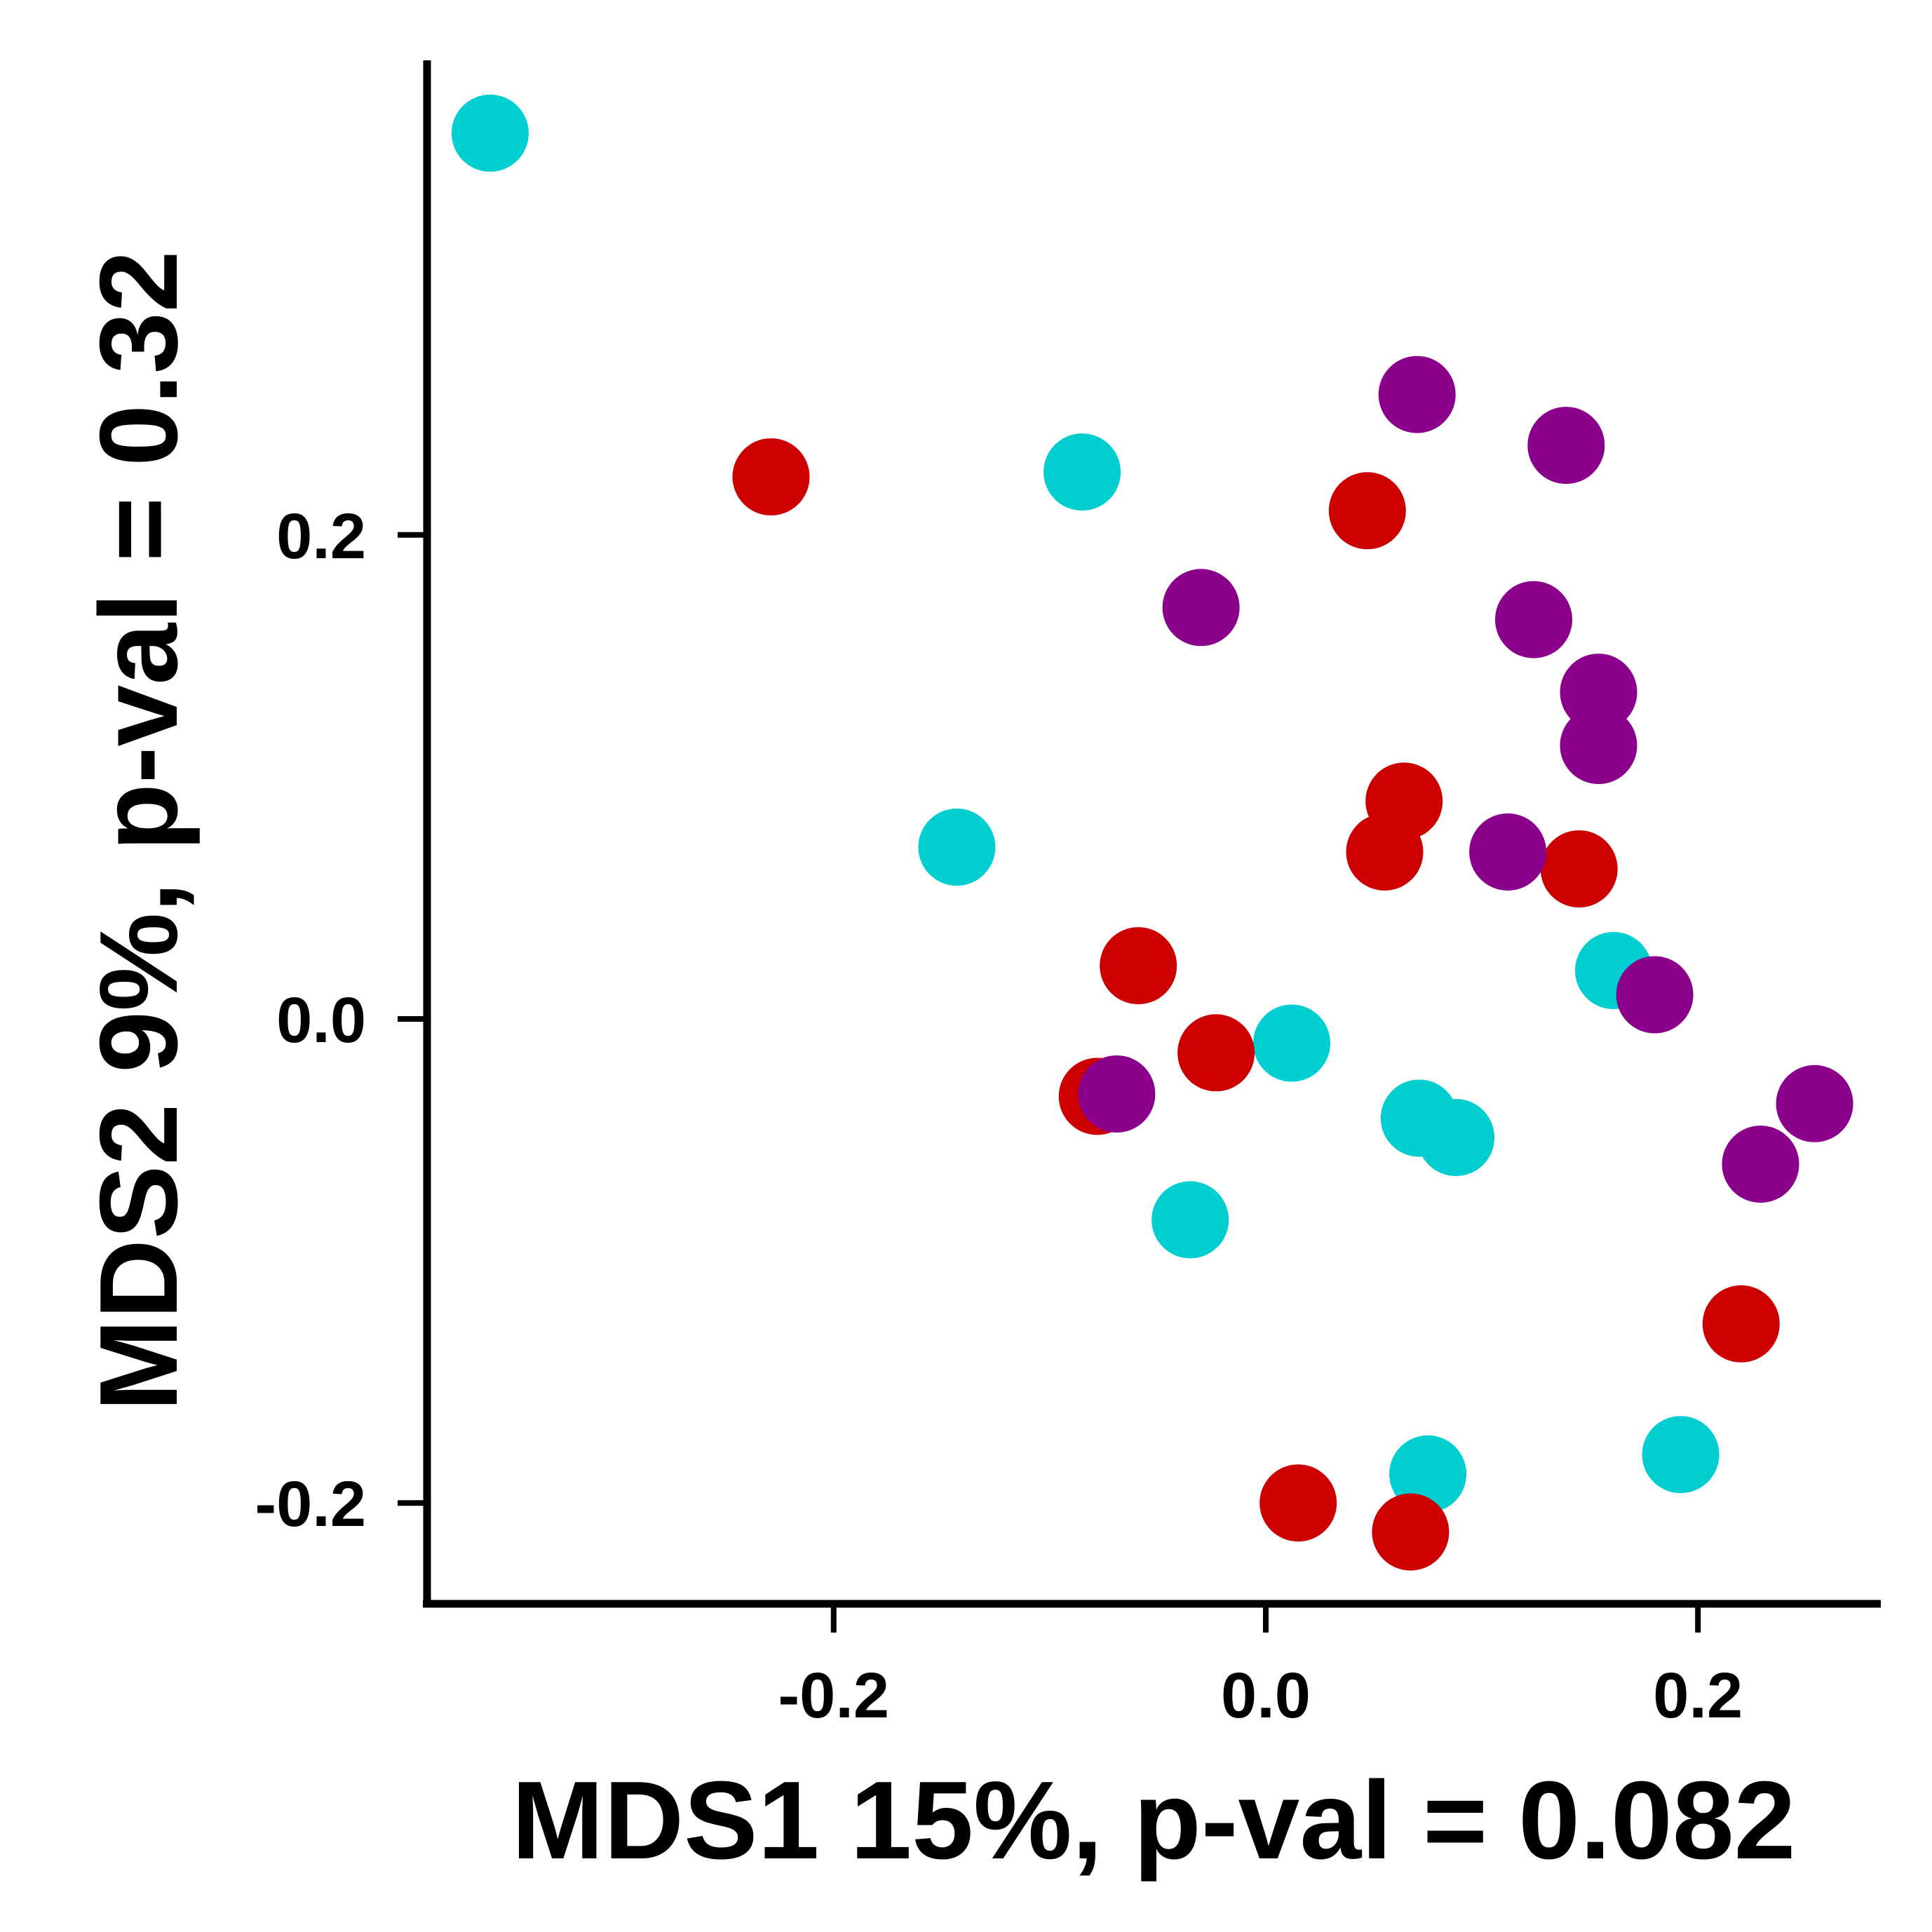  I want to click on x-tick-label: 0.0, so click(1266, 1695).